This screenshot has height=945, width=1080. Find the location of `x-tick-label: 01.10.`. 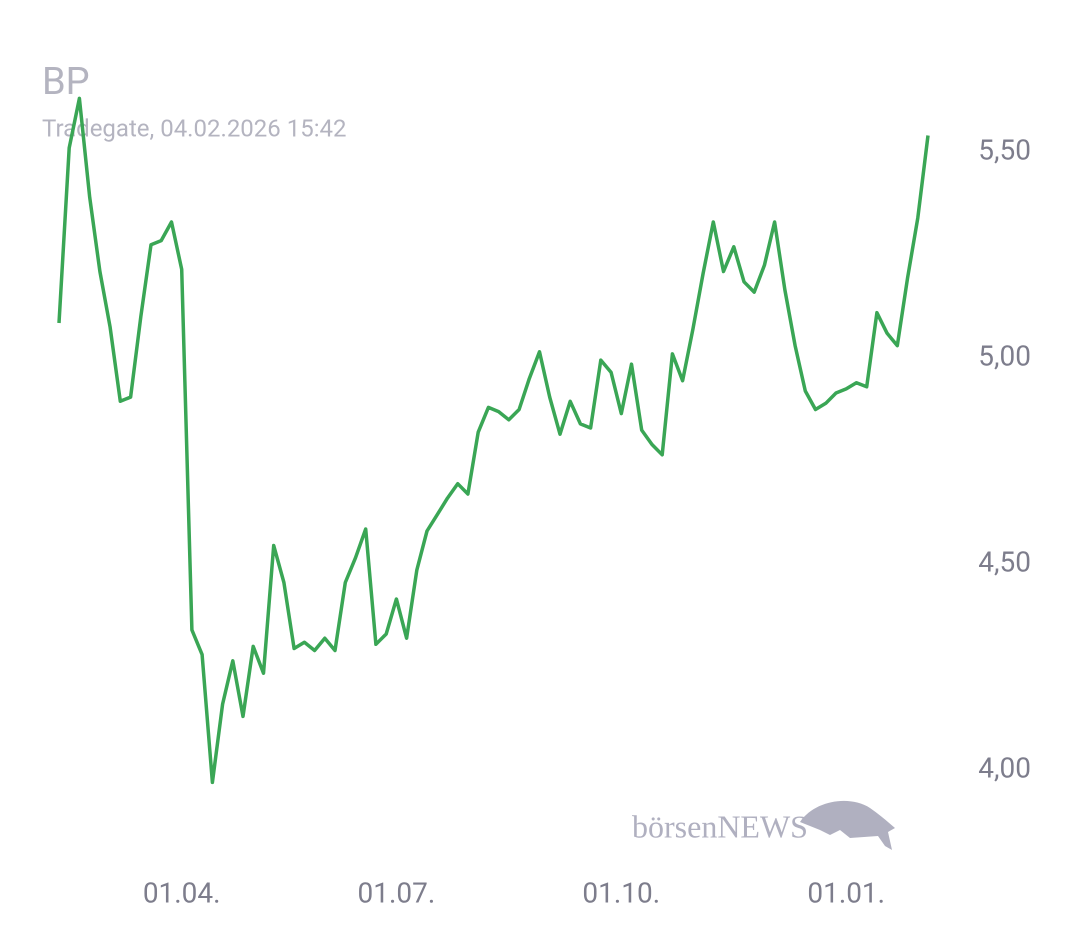

x-tick-label: 01.10. is located at coordinates (621, 892).